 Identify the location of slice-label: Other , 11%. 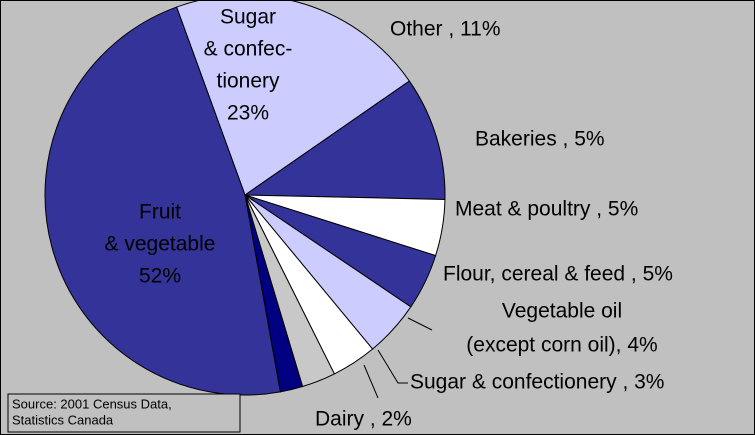
(445, 29).